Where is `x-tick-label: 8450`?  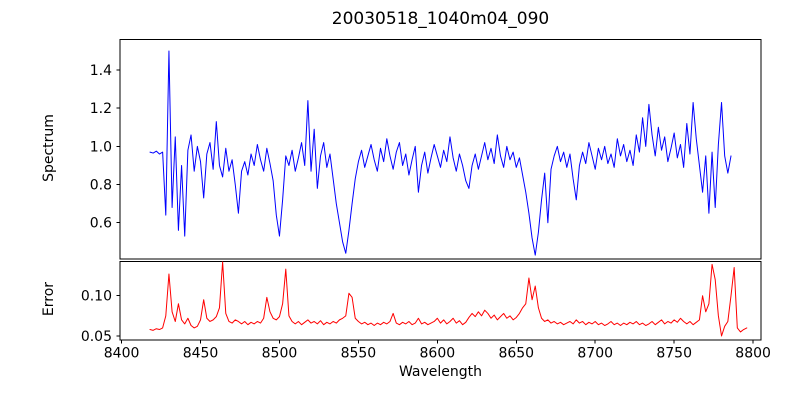
x-tick-label: 8450 is located at coordinates (201, 354).